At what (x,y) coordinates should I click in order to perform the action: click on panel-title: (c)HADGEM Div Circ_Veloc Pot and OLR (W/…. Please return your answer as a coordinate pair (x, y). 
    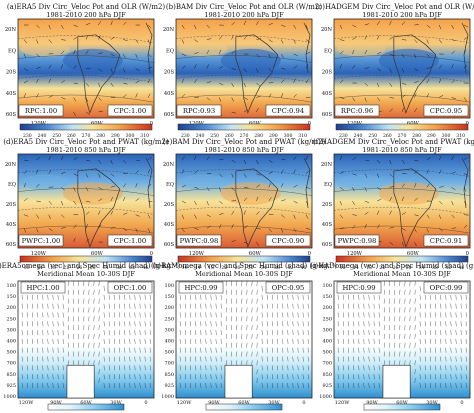
    Looking at the image, I should click on (395, 7).